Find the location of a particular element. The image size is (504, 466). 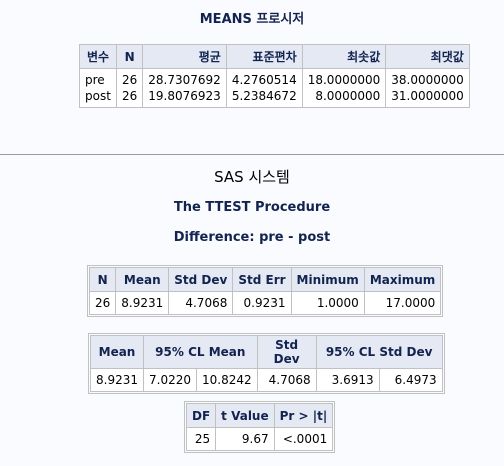

means-var-cell: pre post is located at coordinates (98, 88).